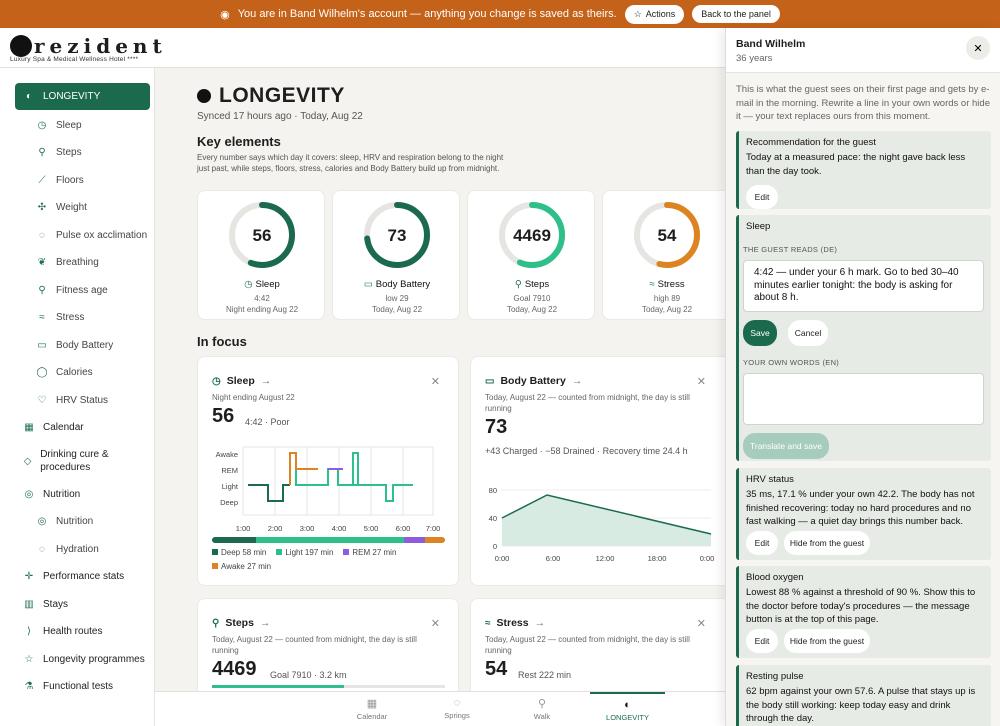  What do you see at coordinates (531, 255) in the screenshot?
I see `key-card-steps: 4469 ⚲ Steps Goal 7910 Today, Aug 22` at bounding box center [531, 255].